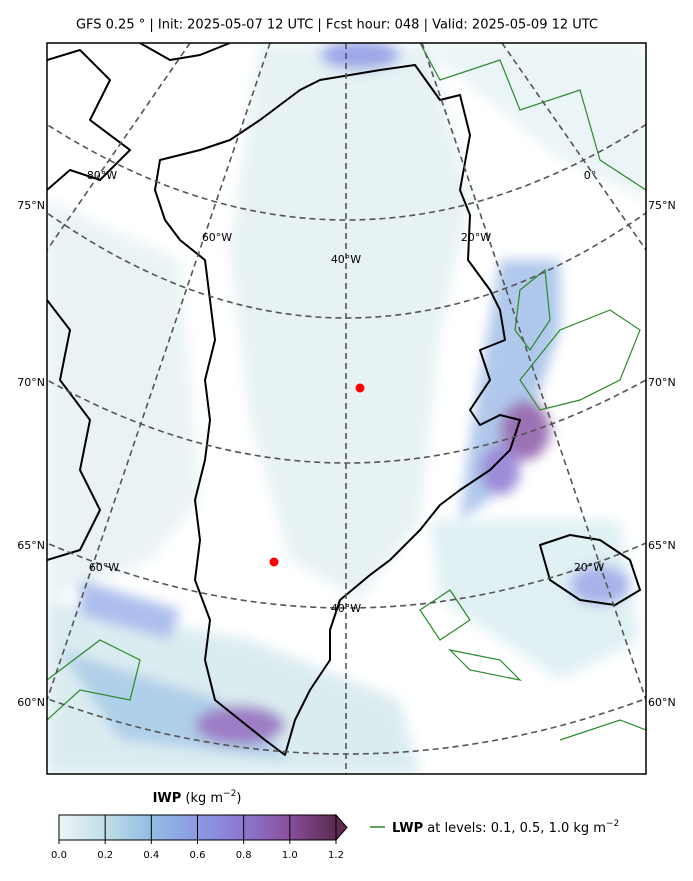  What do you see at coordinates (59, 855) in the screenshot?
I see `colorbar-tick-label: 0.0` at bounding box center [59, 855].